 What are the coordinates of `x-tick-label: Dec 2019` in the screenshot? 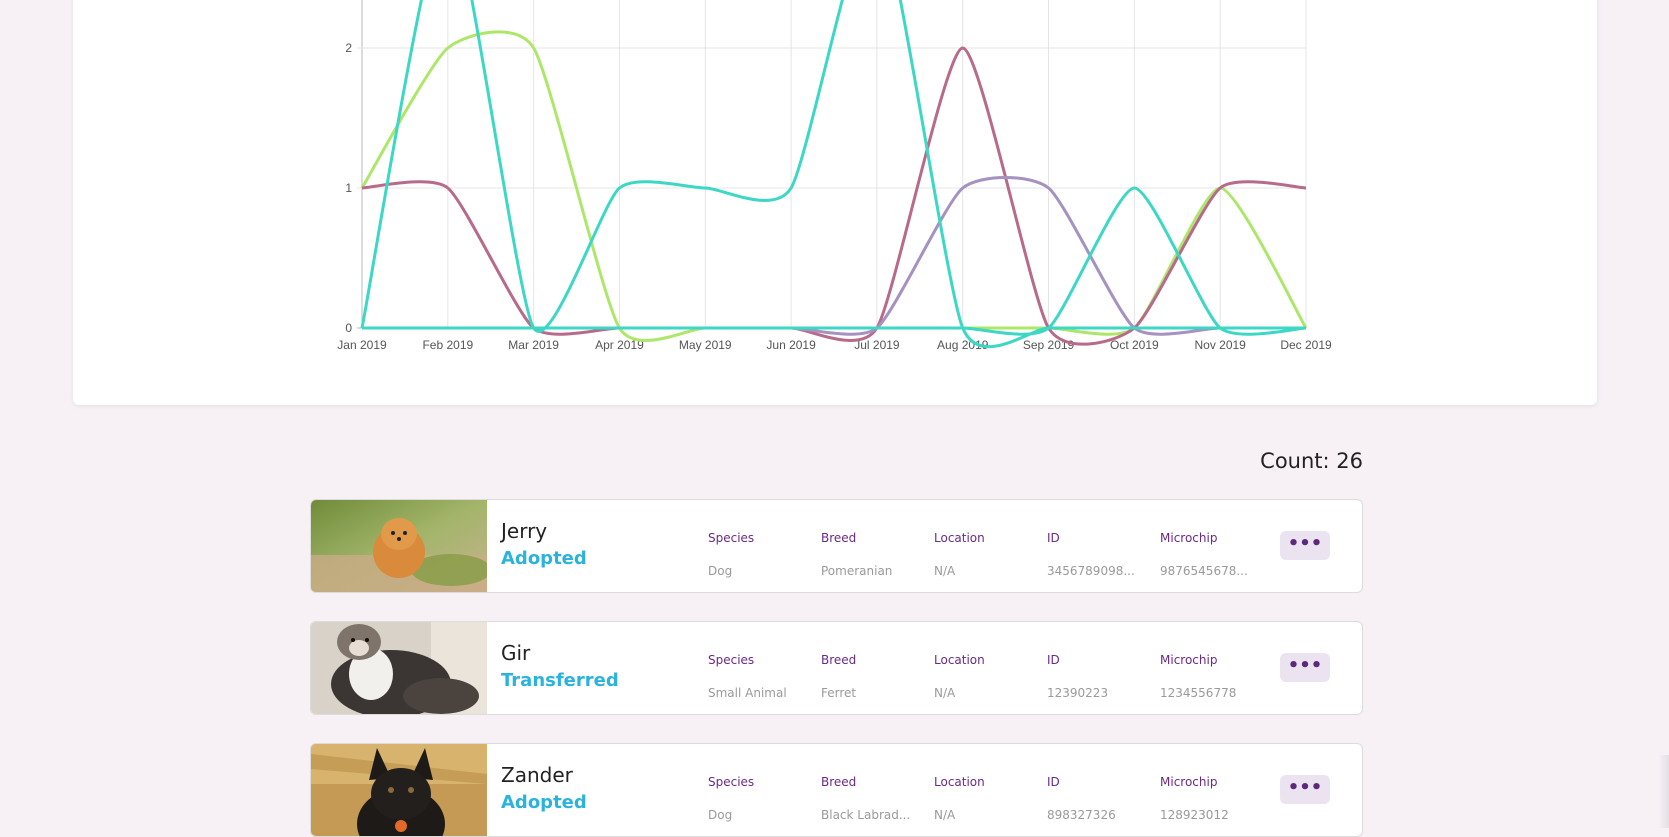 It's located at (1306, 345).